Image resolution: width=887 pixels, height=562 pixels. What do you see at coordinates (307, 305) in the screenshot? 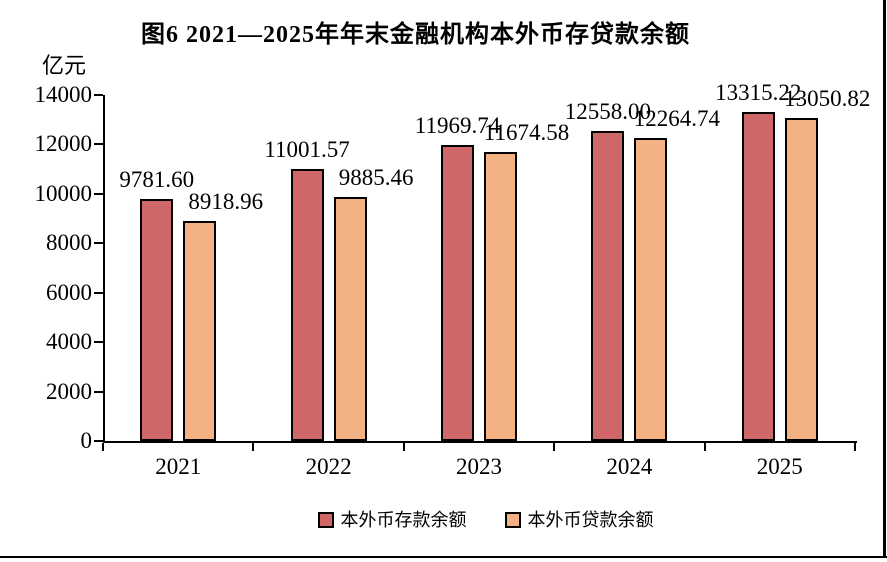
I see `bar-deposit-2022` at bounding box center [307, 305].